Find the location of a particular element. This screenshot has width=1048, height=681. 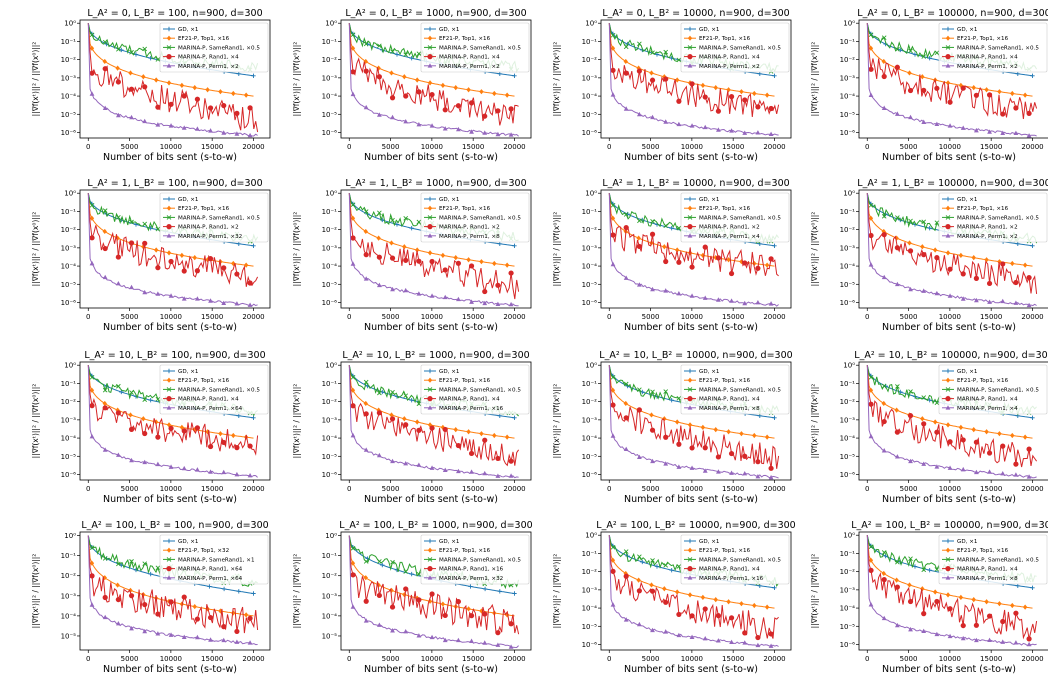

y-axis-label: ||∇f(xᵗ)||² / ||∇f(x⁰)||² is located at coordinates (556, 249).